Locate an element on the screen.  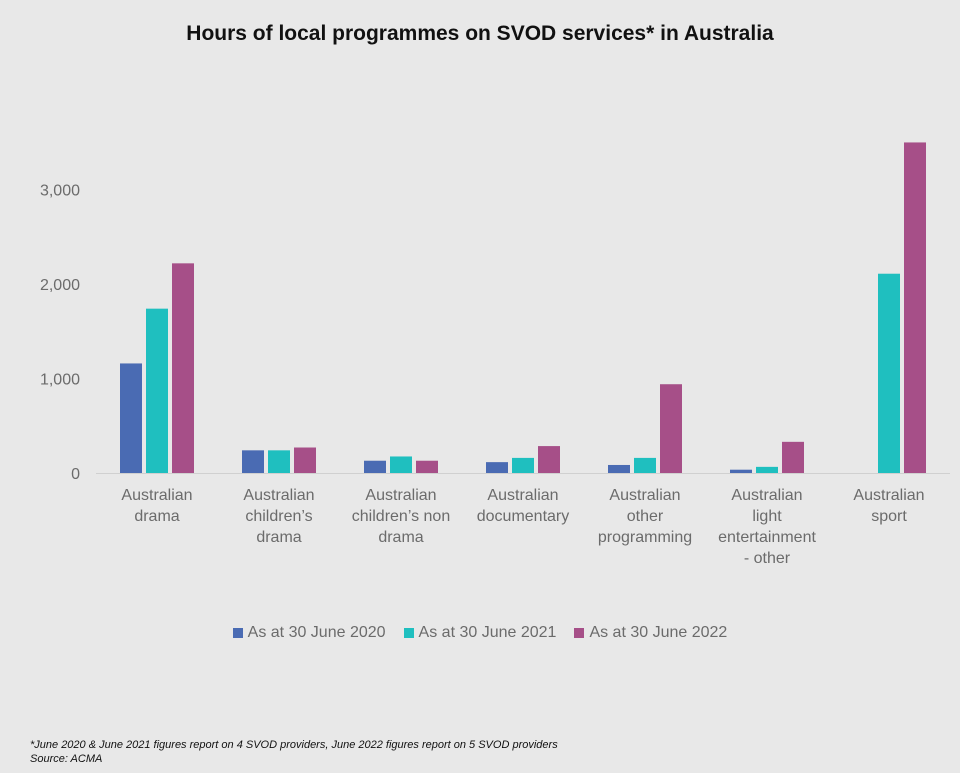
legend-item-2022: As at 30 June 2022 is located at coordinates (650, 633).